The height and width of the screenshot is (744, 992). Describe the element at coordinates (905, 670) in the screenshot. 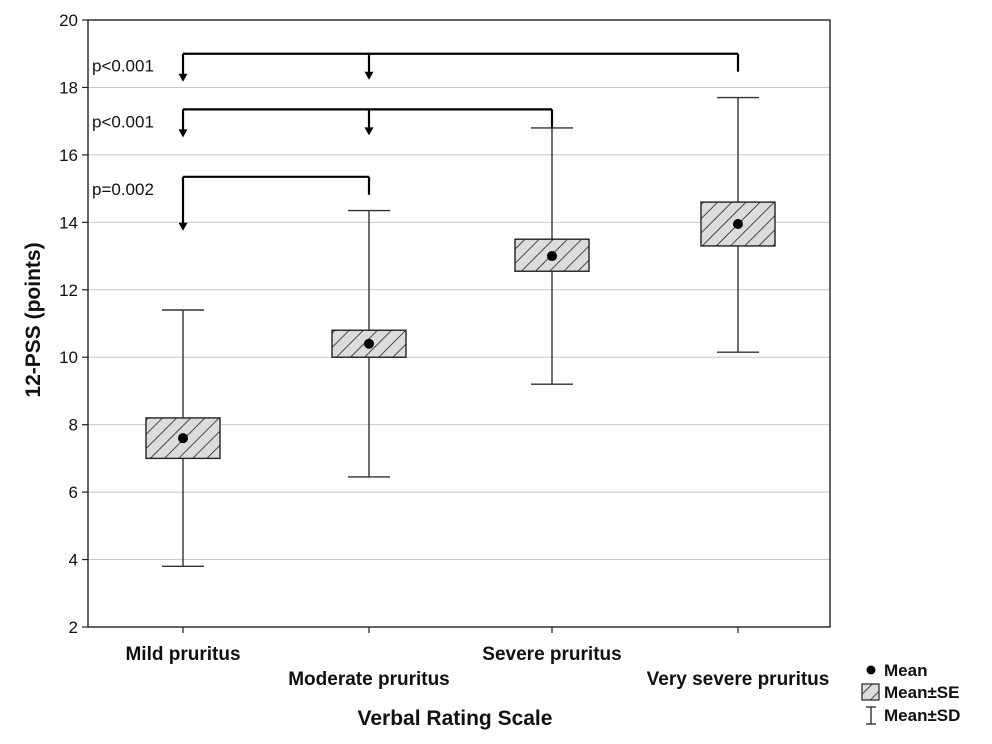

I see `legend-label: Mean` at that location.